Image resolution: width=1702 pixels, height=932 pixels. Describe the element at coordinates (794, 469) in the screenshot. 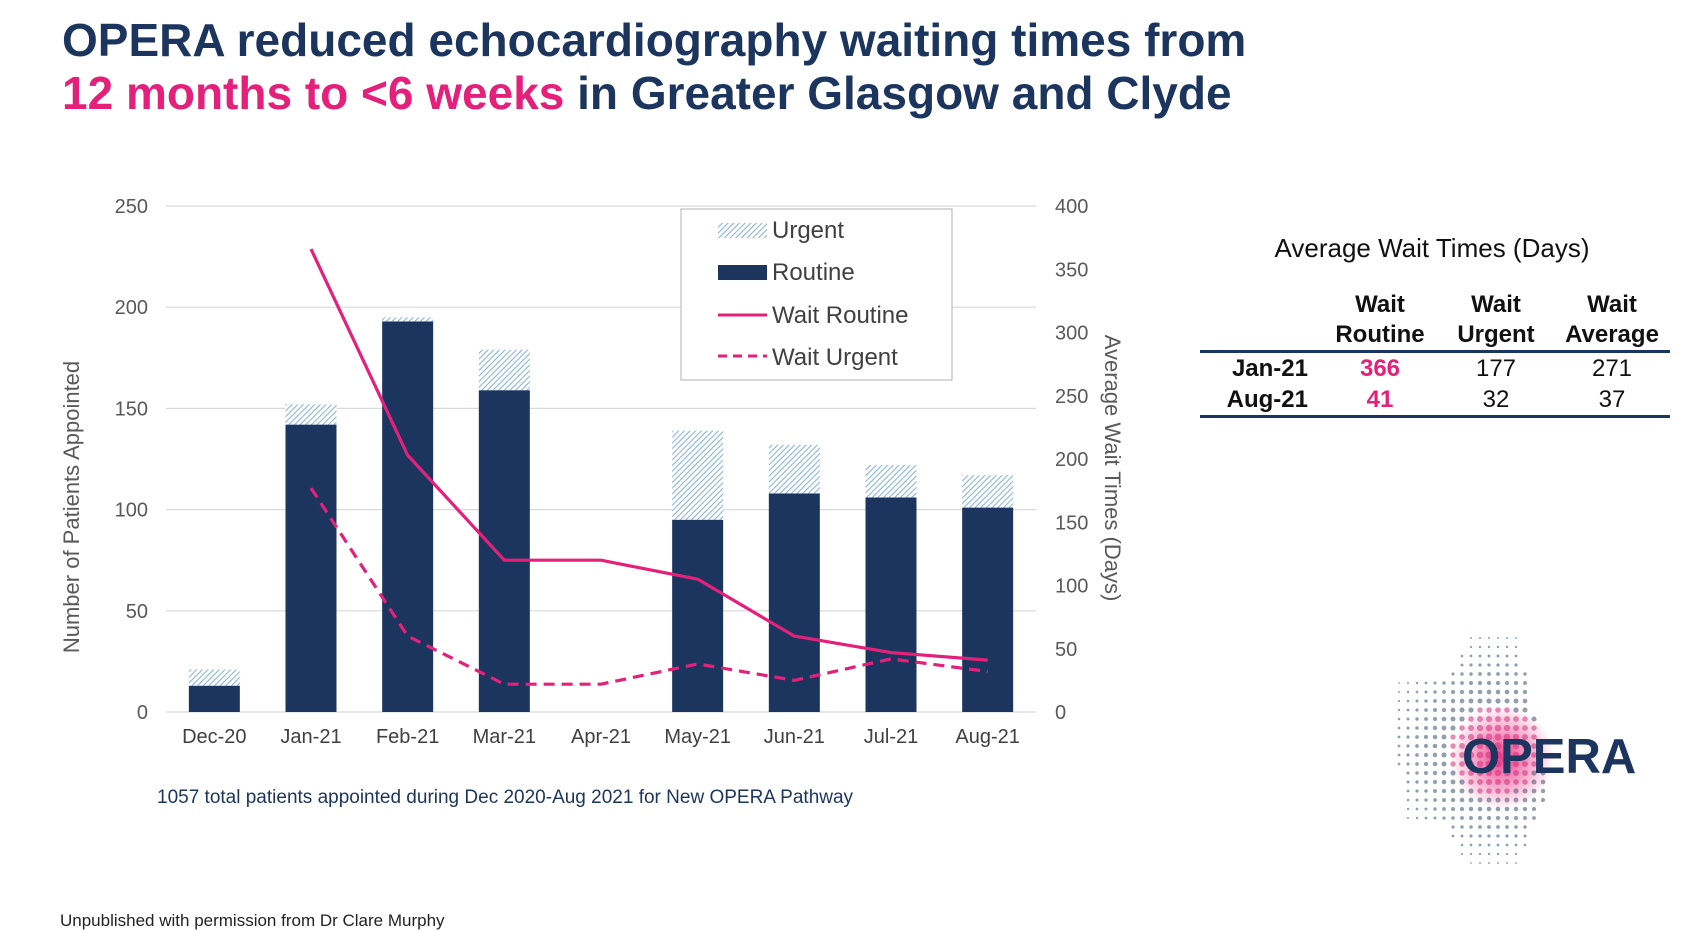

I see `bar-urgent` at that location.